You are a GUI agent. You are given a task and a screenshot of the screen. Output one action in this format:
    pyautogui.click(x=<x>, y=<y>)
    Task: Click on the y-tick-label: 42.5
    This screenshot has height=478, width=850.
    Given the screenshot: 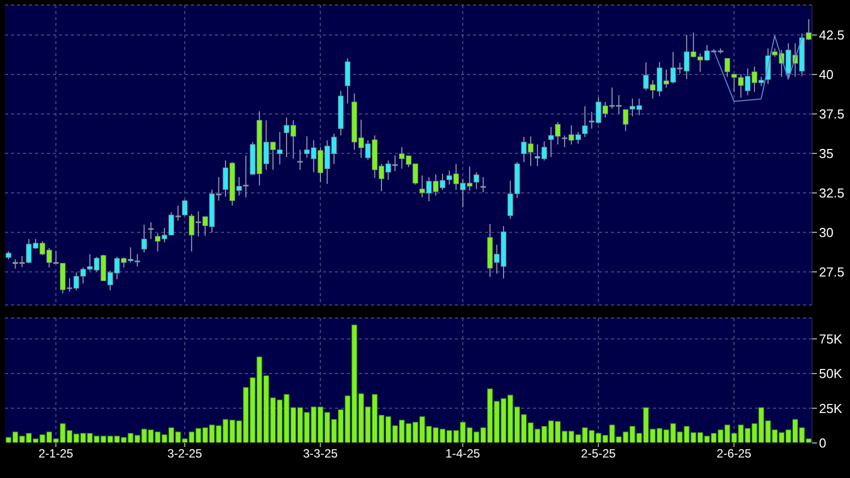 What is the action you would take?
    pyautogui.click(x=831, y=35)
    